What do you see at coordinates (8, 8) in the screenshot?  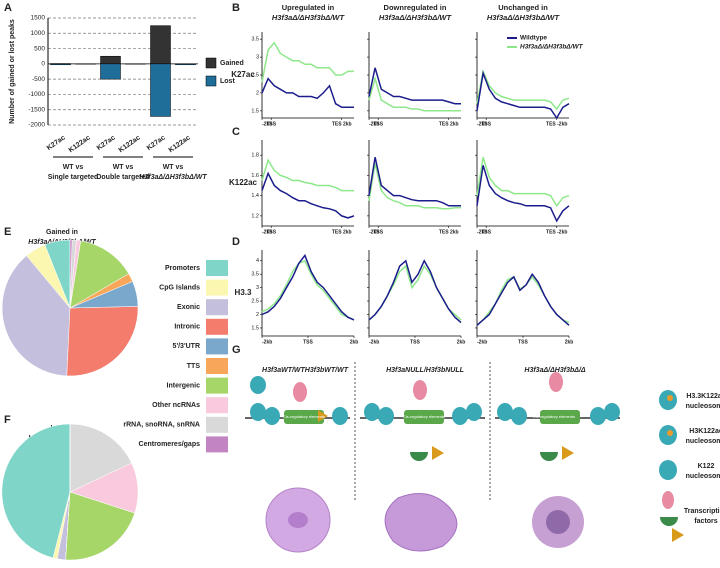 I see `panel-letter: A` at bounding box center [8, 8].